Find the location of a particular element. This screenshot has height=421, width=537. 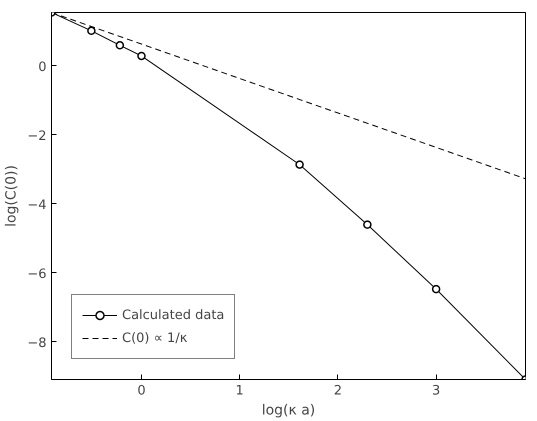

y-tick-label: −6 is located at coordinates (37, 274).